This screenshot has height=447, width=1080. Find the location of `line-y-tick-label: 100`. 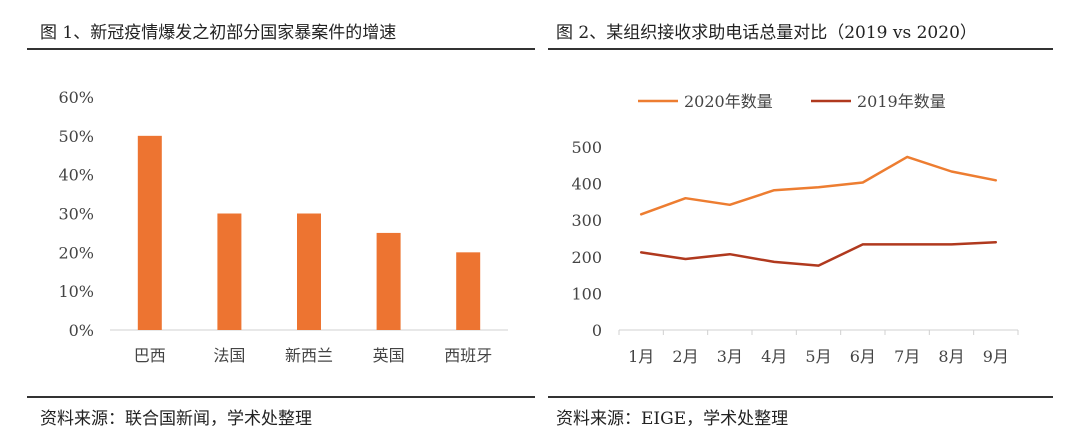

line-y-tick-label: 100 is located at coordinates (586, 293).